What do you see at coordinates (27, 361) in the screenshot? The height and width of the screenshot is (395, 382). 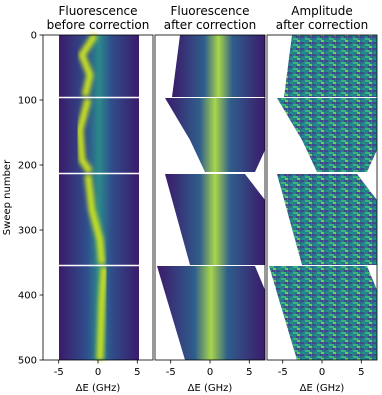 I see `y-tick-label: 500` at bounding box center [27, 361].